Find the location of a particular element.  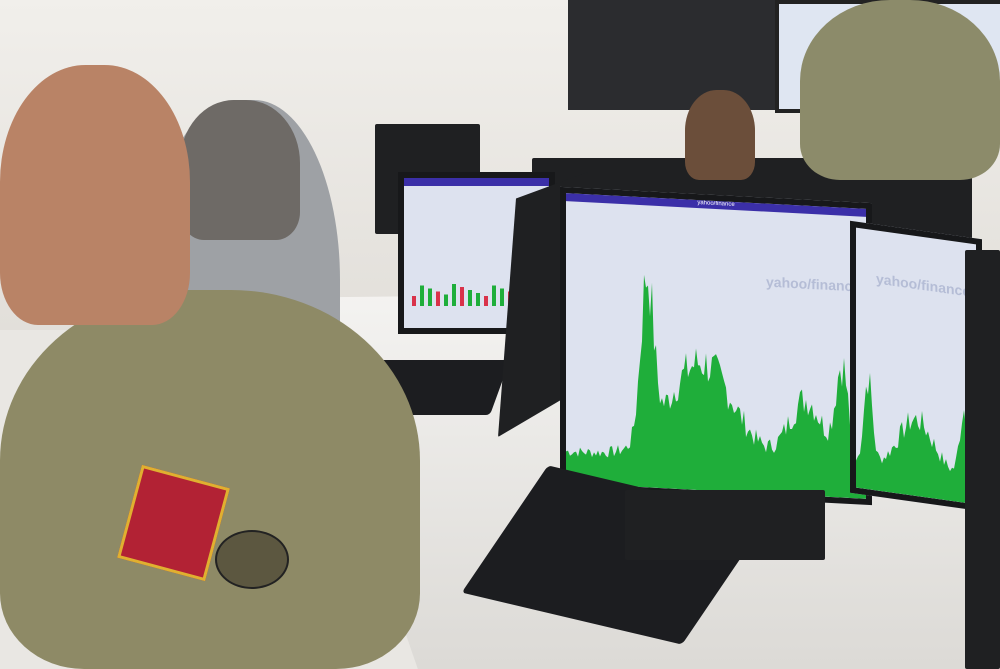

monitor-right: yahoo/finance is located at coordinates (916, 366).